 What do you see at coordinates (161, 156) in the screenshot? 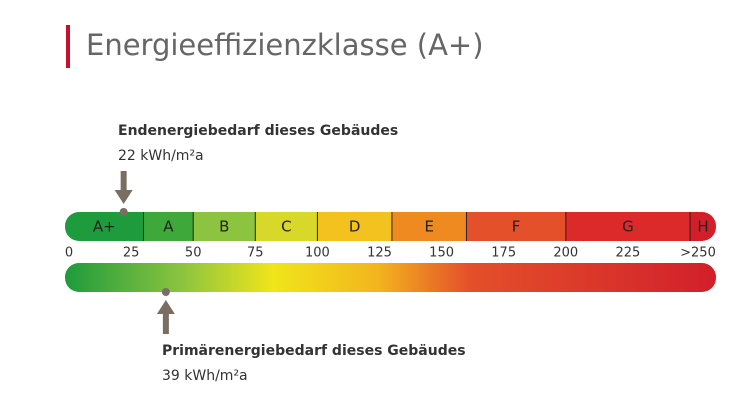
I see `end-demand-value: 22 kWh/m²a` at bounding box center [161, 156].